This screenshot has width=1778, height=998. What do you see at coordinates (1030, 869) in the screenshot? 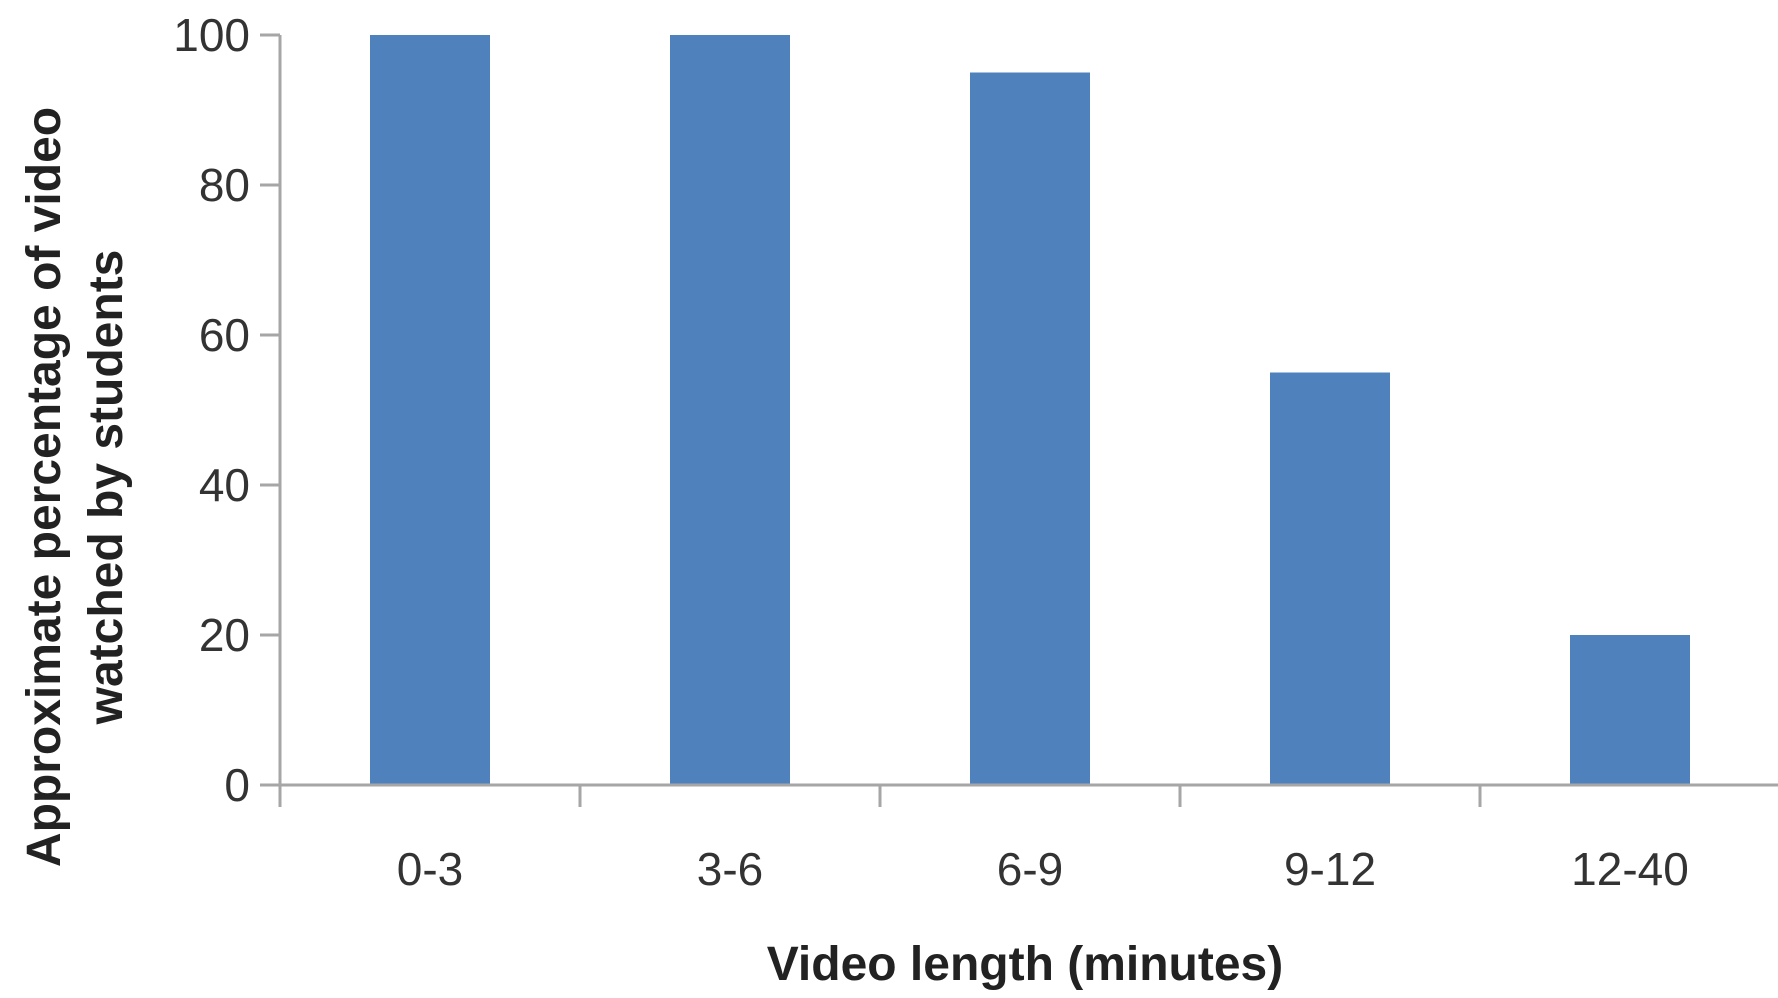
I see `x-tick-label-6-9: 6-9` at bounding box center [1030, 869].